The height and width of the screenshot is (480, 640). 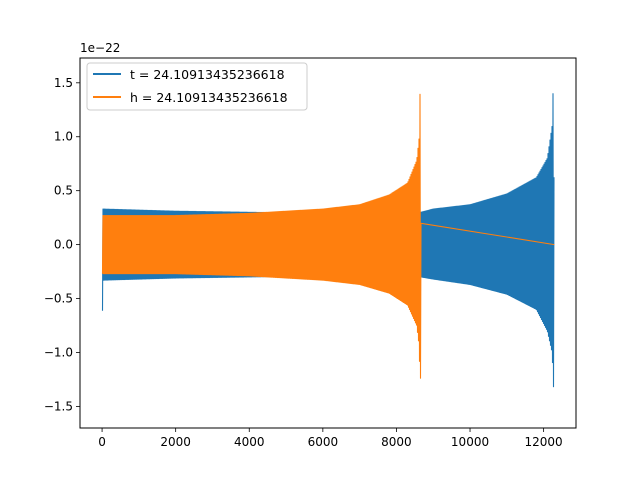 I want to click on y-tick-label: 1.5, so click(x=63, y=83).